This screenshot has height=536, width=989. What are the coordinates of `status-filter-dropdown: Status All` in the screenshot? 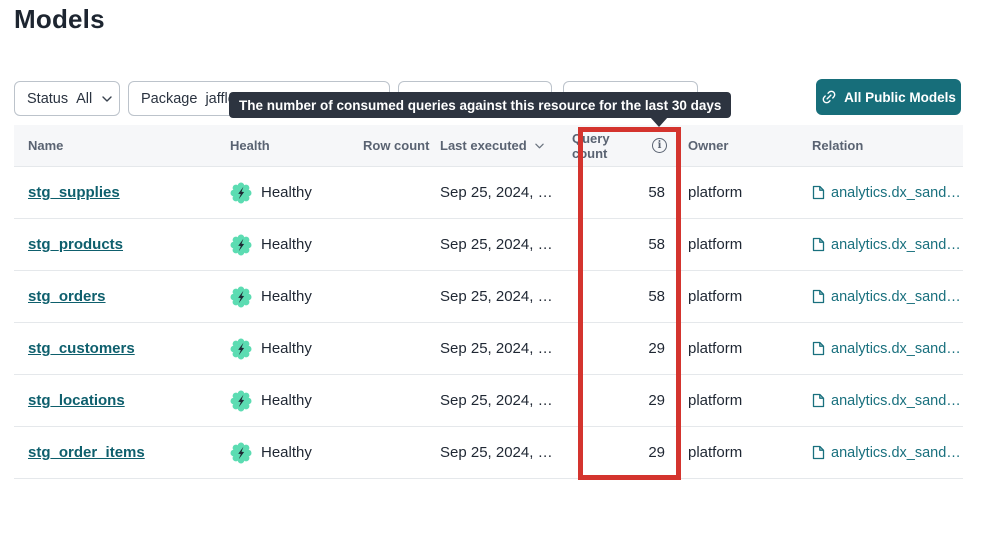 It's located at (67, 98).